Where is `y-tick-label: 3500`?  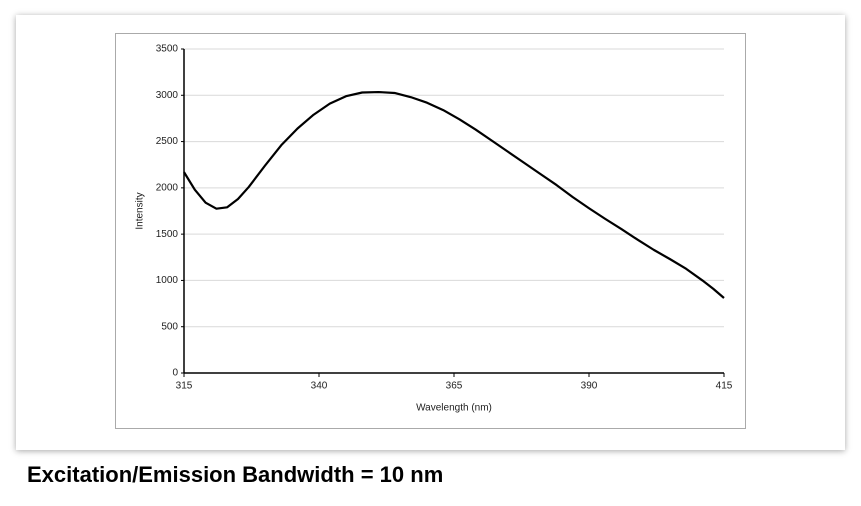
y-tick-label: 3500 is located at coordinates (167, 49).